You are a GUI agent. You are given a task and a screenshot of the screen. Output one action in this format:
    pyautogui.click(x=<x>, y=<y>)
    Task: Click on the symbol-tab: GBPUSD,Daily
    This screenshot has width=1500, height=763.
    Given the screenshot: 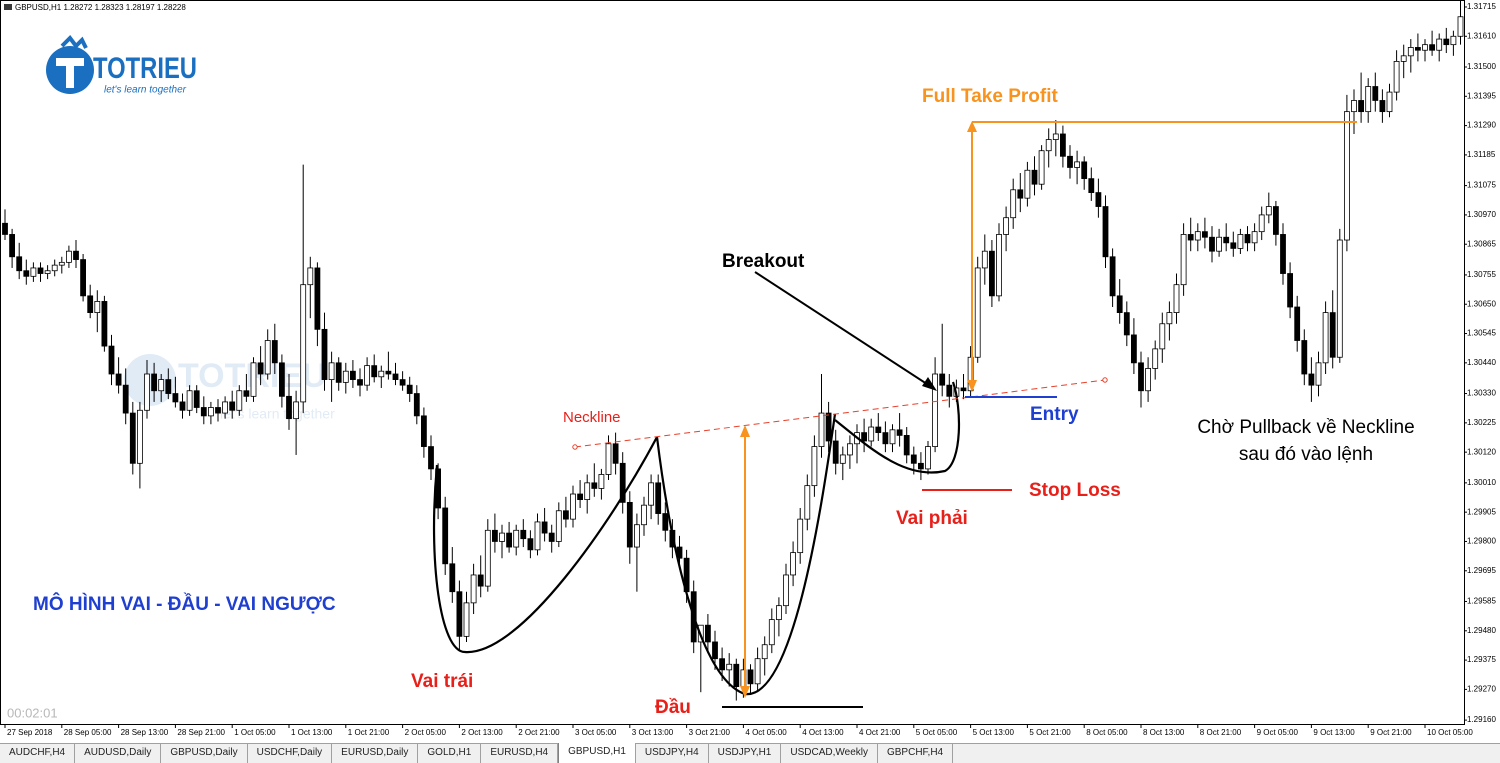 What is the action you would take?
    pyautogui.click(x=204, y=753)
    